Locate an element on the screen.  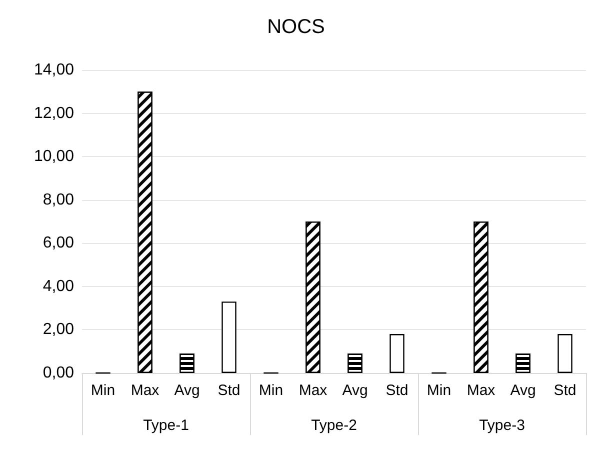
y-tick-label: 0,00 is located at coordinates (58, 373).